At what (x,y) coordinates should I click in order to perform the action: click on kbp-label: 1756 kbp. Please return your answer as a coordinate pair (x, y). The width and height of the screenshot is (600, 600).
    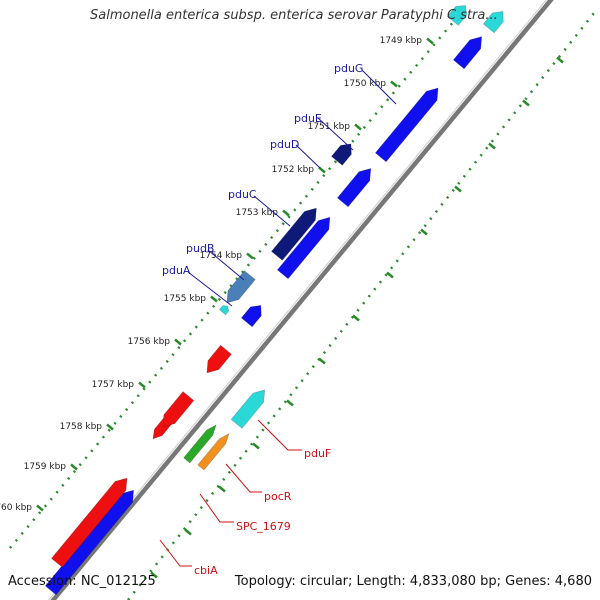
    Looking at the image, I should click on (149, 342).